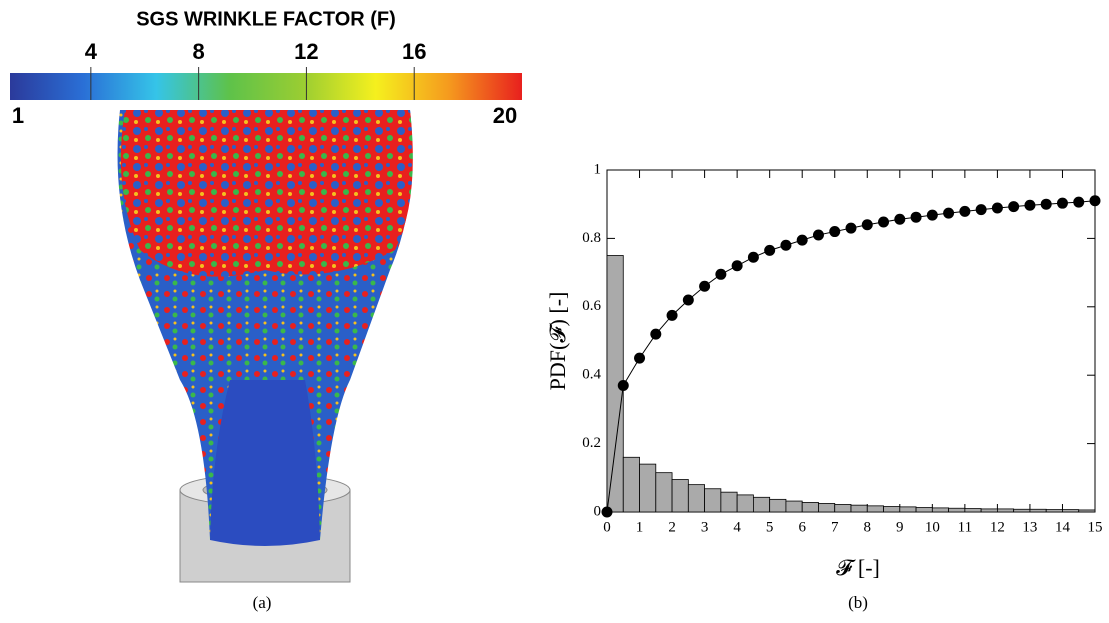 The width and height of the screenshot is (1109, 623). What do you see at coordinates (932, 527) in the screenshot?
I see `x-tick-label: 10` at bounding box center [932, 527].